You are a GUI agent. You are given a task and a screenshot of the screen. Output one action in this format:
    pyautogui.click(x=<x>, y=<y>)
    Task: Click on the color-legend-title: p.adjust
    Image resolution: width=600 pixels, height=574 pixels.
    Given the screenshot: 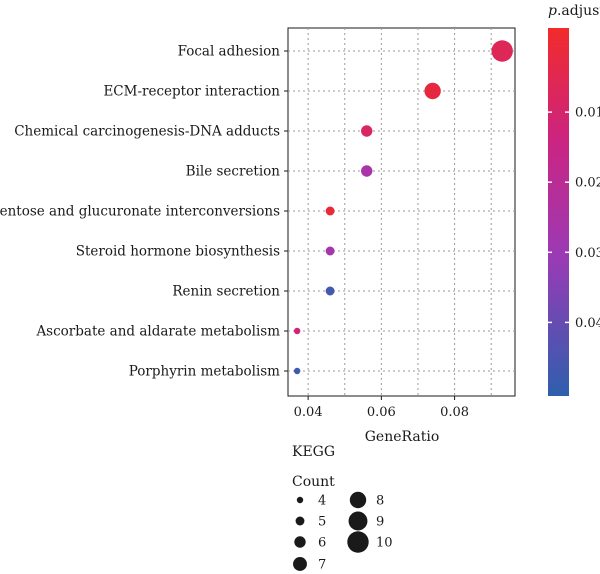 What is the action you would take?
    pyautogui.click(x=574, y=11)
    